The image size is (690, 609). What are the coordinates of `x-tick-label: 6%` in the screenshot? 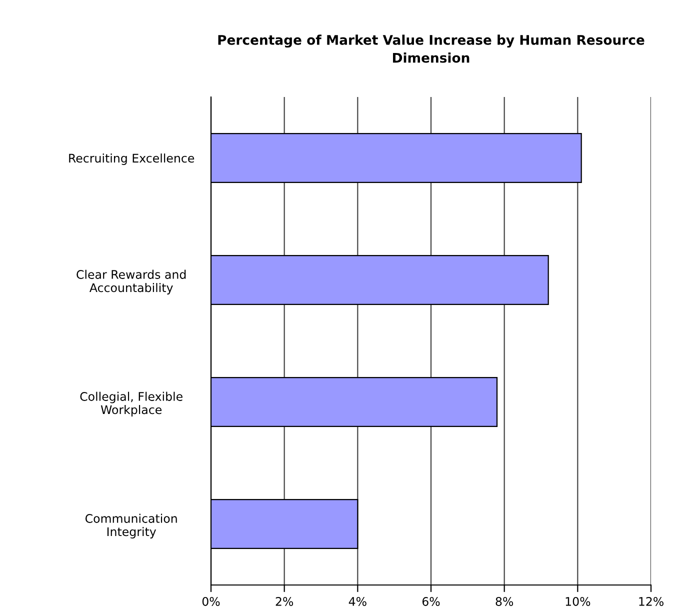 It's located at (431, 601).